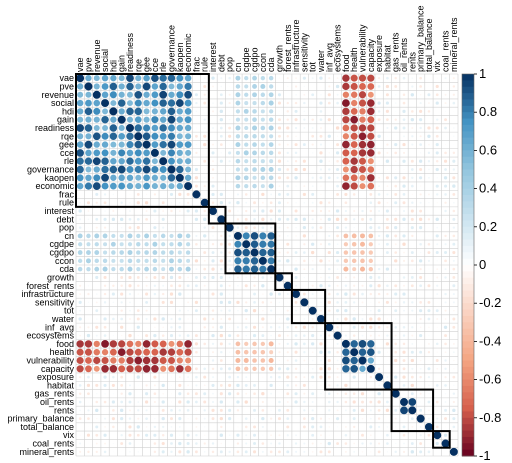 This screenshot has width=512, height=463. Describe the element at coordinates (66, 269) in the screenshot. I see `row-label: cda` at that location.